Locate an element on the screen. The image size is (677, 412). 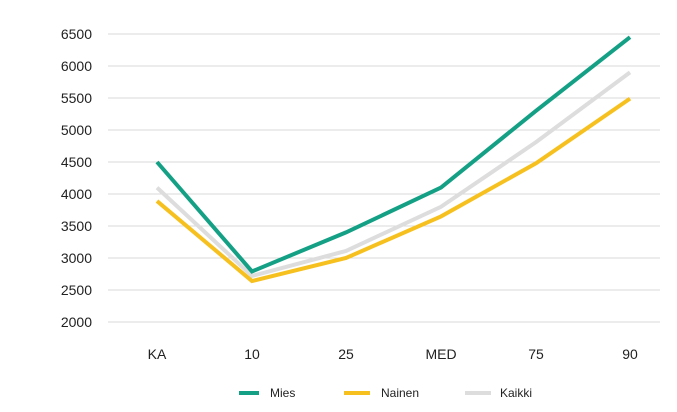
legend: Mies Nainen Kaikki is located at coordinates (385, 393).